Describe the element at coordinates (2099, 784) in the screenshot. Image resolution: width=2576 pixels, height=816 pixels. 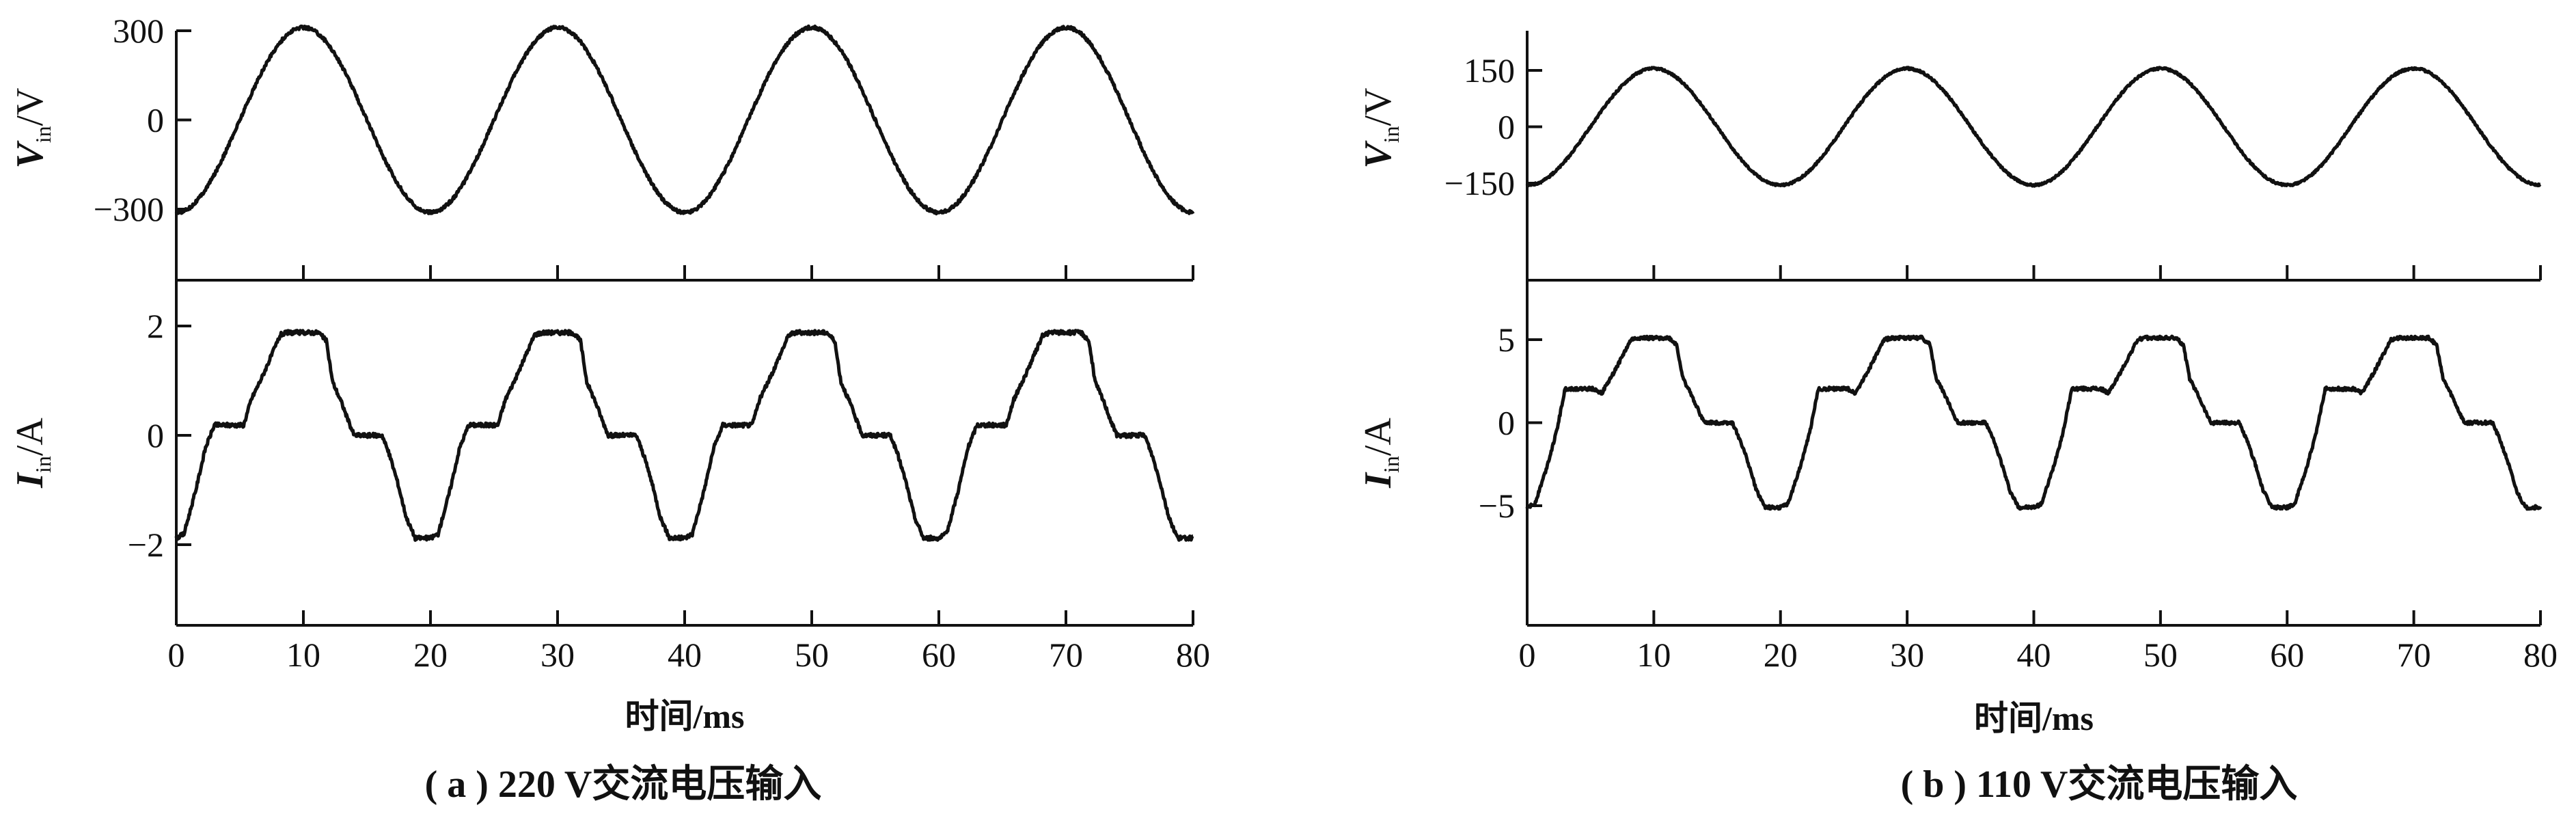
I see `panel-caption: ( b ) 110 V交流电压输入` at that location.